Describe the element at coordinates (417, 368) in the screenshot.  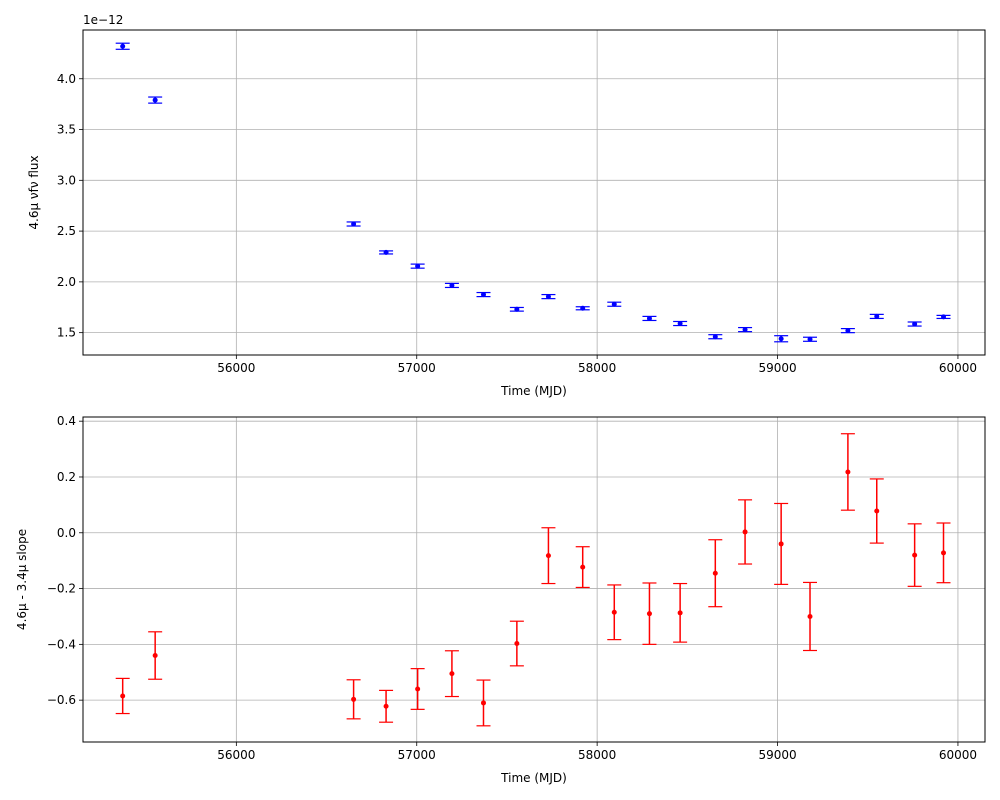
I see `flux-x-tick-label: 57000` at that location.